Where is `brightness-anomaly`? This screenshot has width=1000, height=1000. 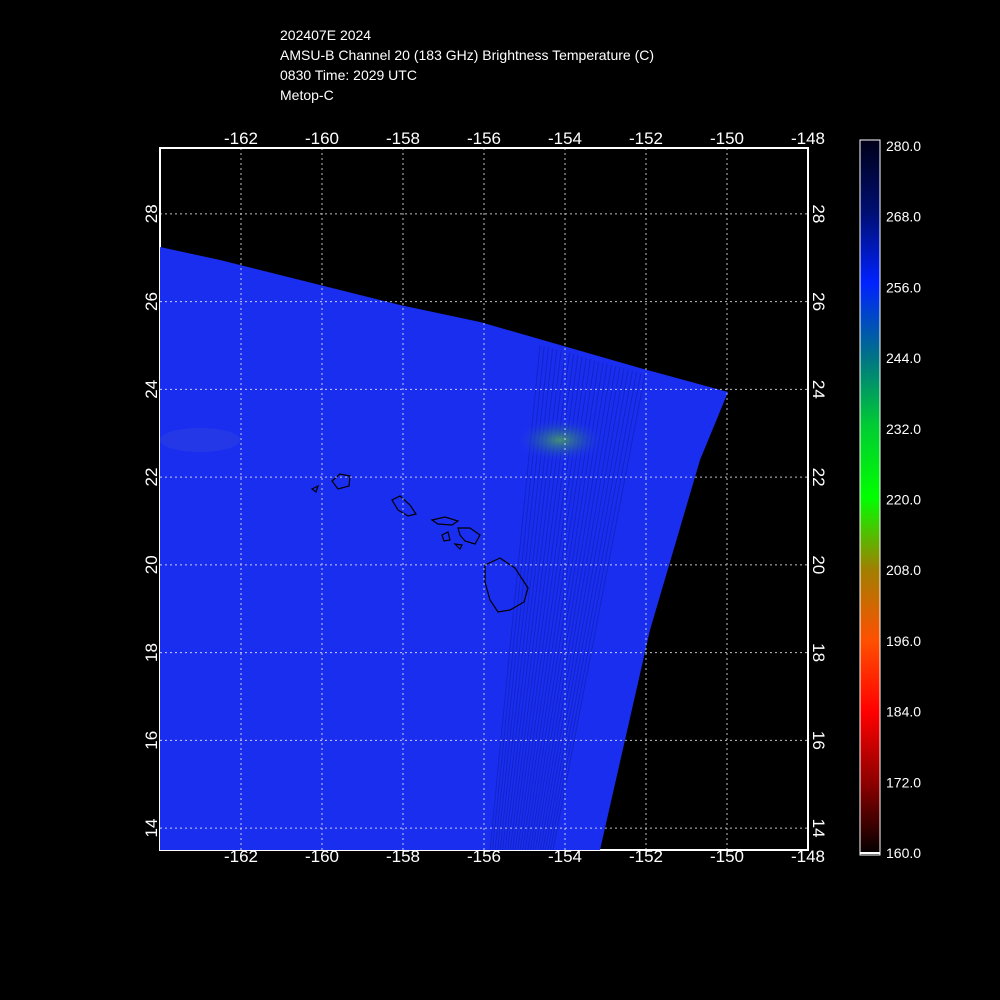 brightness-anomaly is located at coordinates (560, 440).